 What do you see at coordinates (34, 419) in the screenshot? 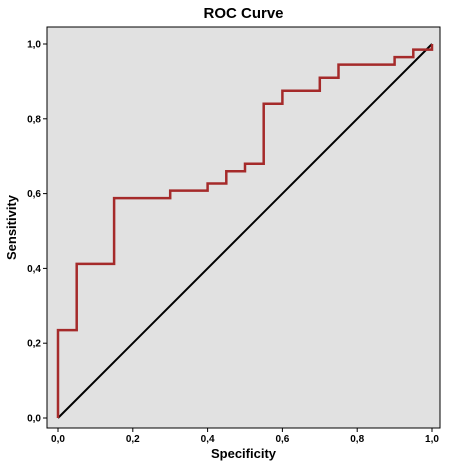
I see `y-tick-label: 0,0` at bounding box center [34, 419].